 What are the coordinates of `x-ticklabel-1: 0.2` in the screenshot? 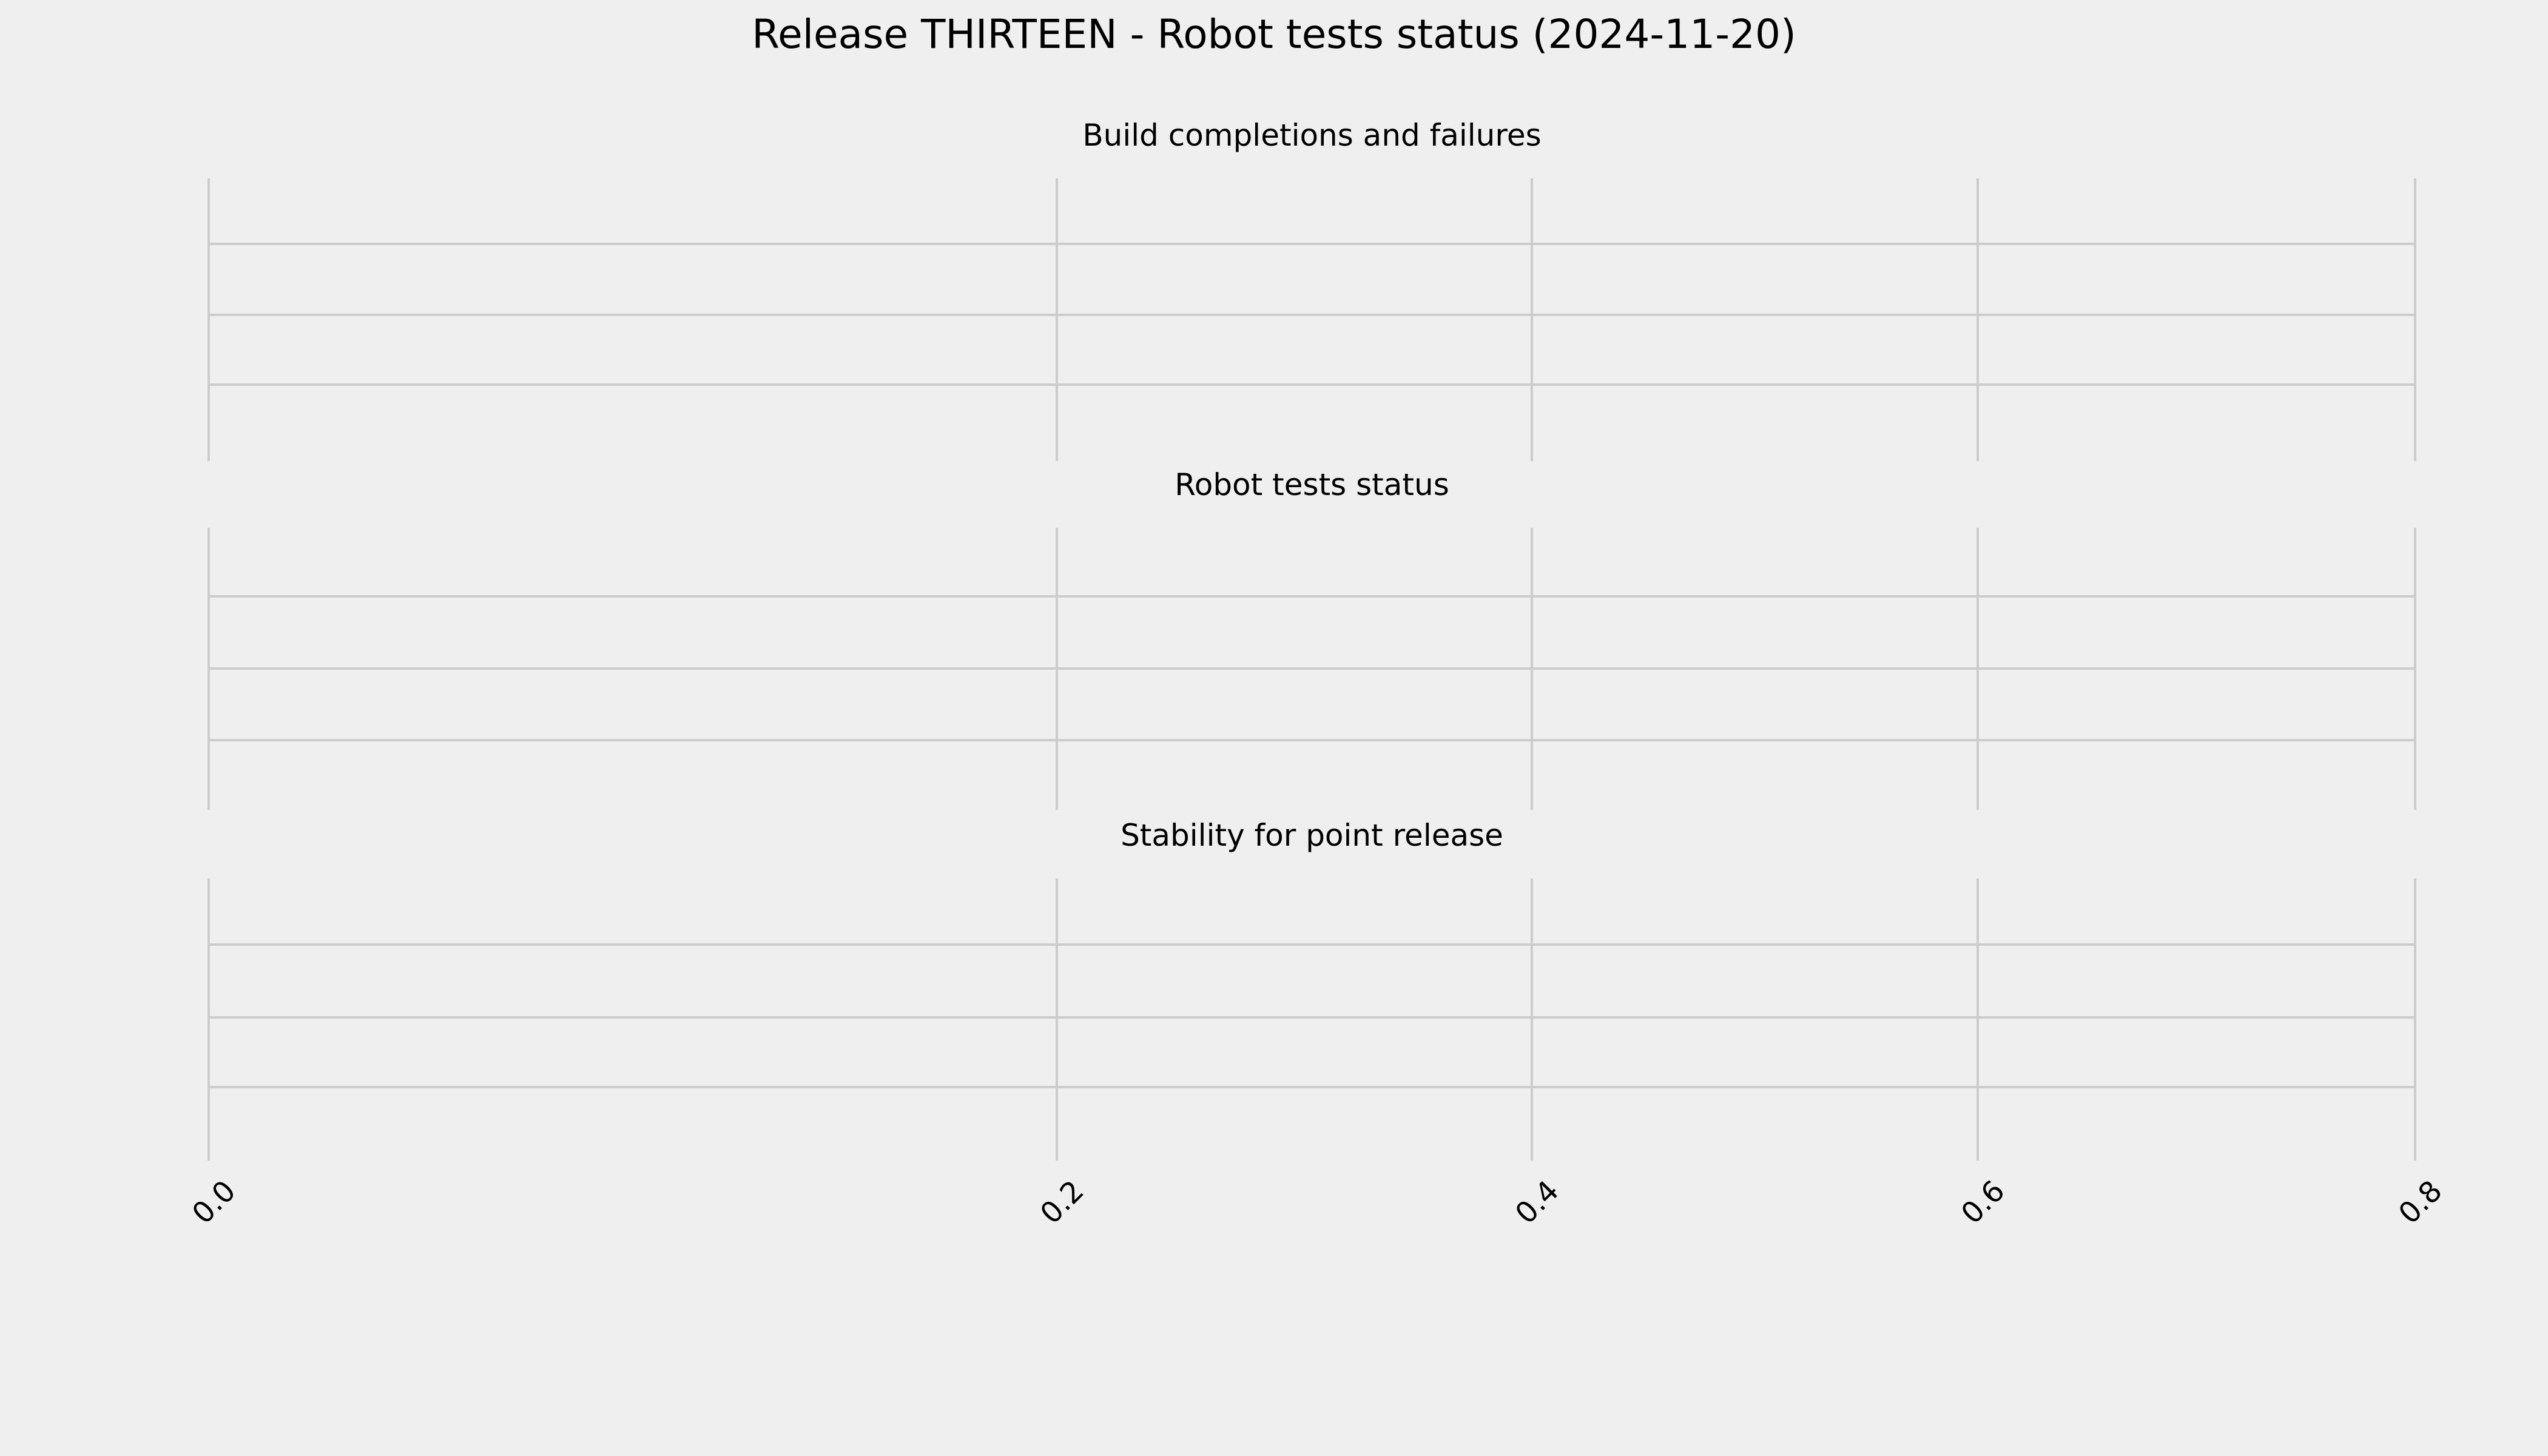 It's located at (1062, 1202).